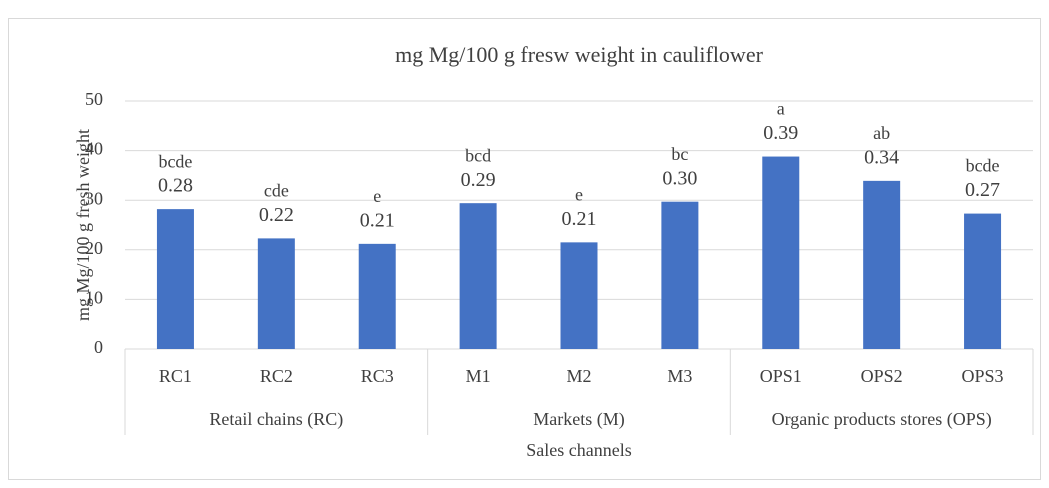 The image size is (1049, 488). I want to click on significance-label: bc, so click(679, 154).